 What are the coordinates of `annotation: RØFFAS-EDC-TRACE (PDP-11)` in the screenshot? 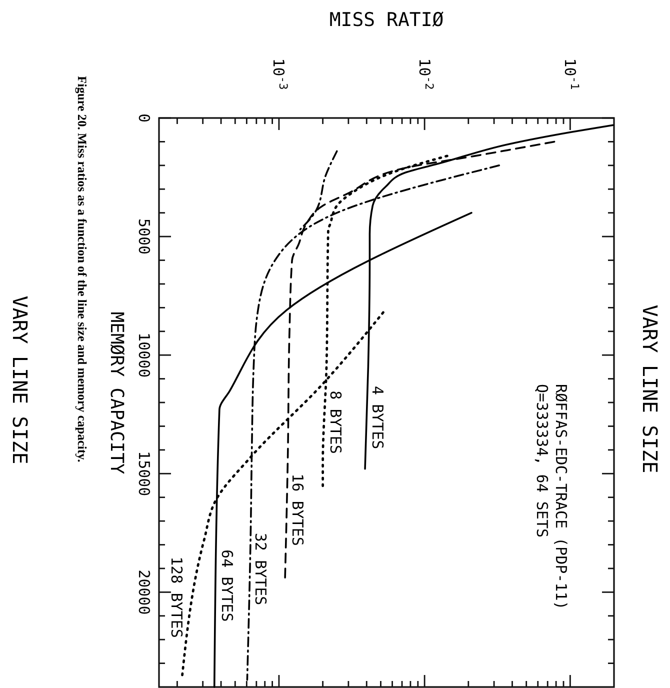 It's located at (561, 497).